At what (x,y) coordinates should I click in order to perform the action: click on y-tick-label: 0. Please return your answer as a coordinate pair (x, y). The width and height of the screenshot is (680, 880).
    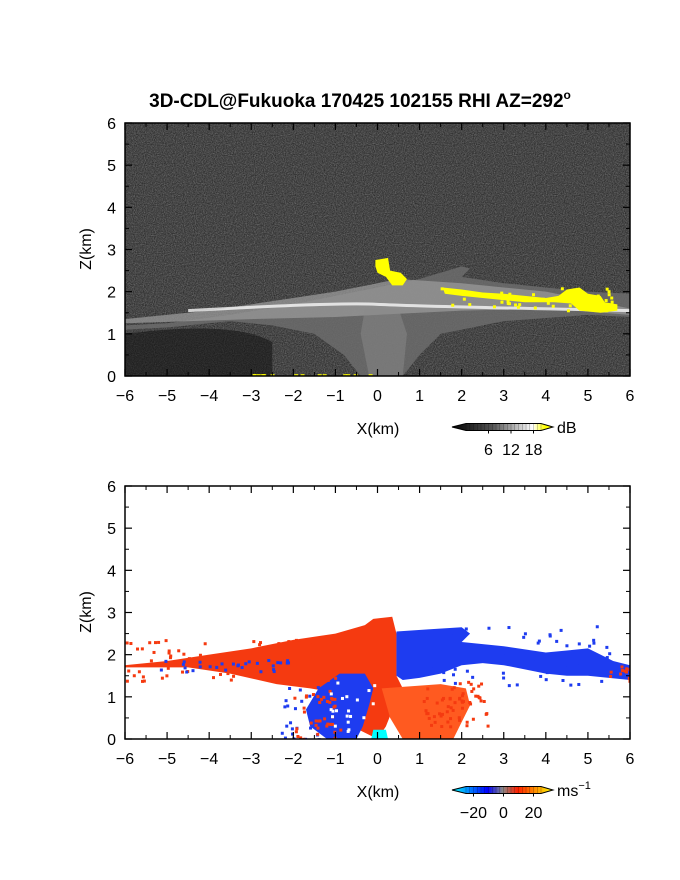
    Looking at the image, I should click on (111, 377).